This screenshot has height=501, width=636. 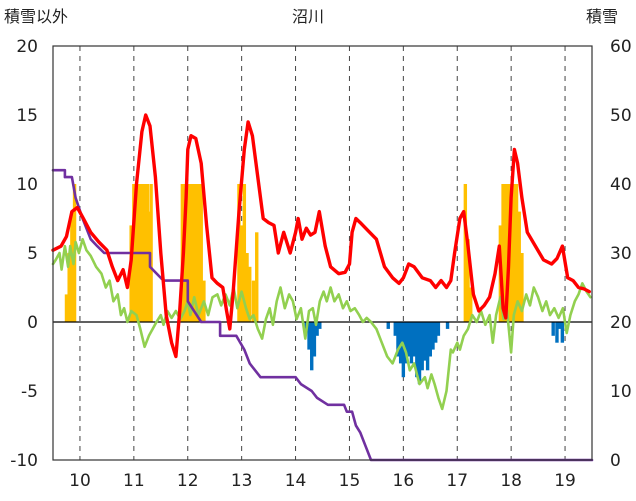 What do you see at coordinates (457, 481) in the screenshot?
I see `x-tick-label: 17` at bounding box center [457, 481].